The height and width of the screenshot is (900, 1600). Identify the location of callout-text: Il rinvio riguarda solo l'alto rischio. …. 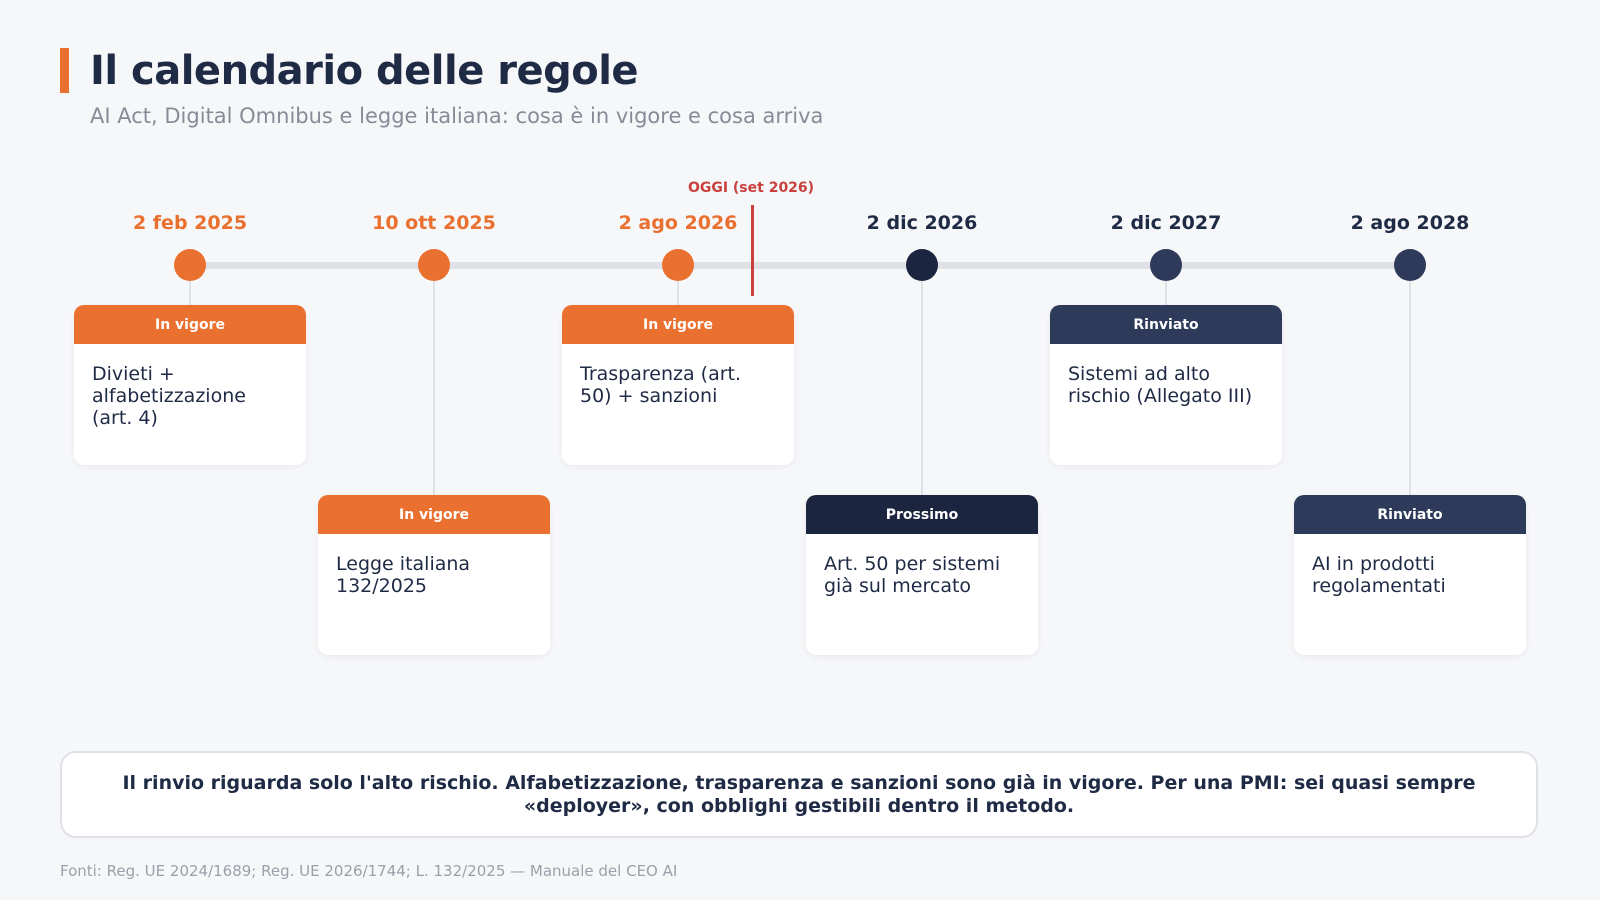
(799, 794).